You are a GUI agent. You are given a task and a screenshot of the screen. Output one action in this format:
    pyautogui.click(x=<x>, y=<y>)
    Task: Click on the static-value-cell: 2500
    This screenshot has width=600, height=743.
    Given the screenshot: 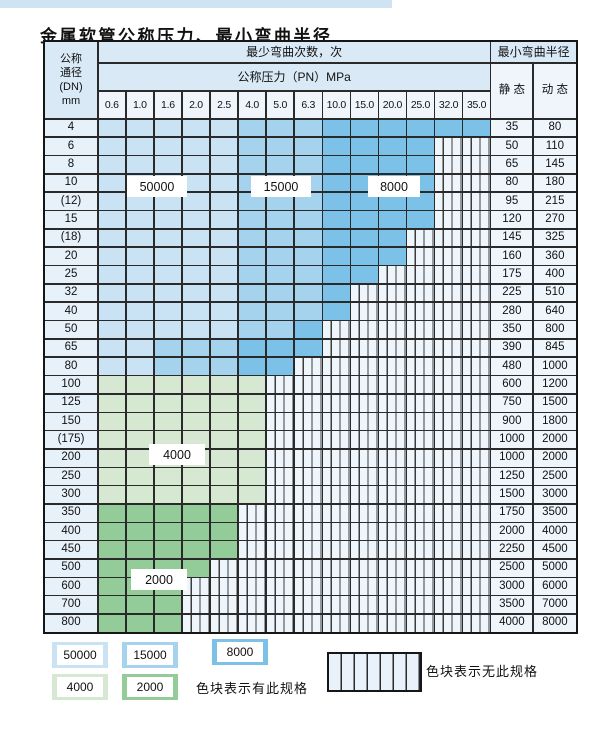 What is the action you would take?
    pyautogui.click(x=512, y=568)
    